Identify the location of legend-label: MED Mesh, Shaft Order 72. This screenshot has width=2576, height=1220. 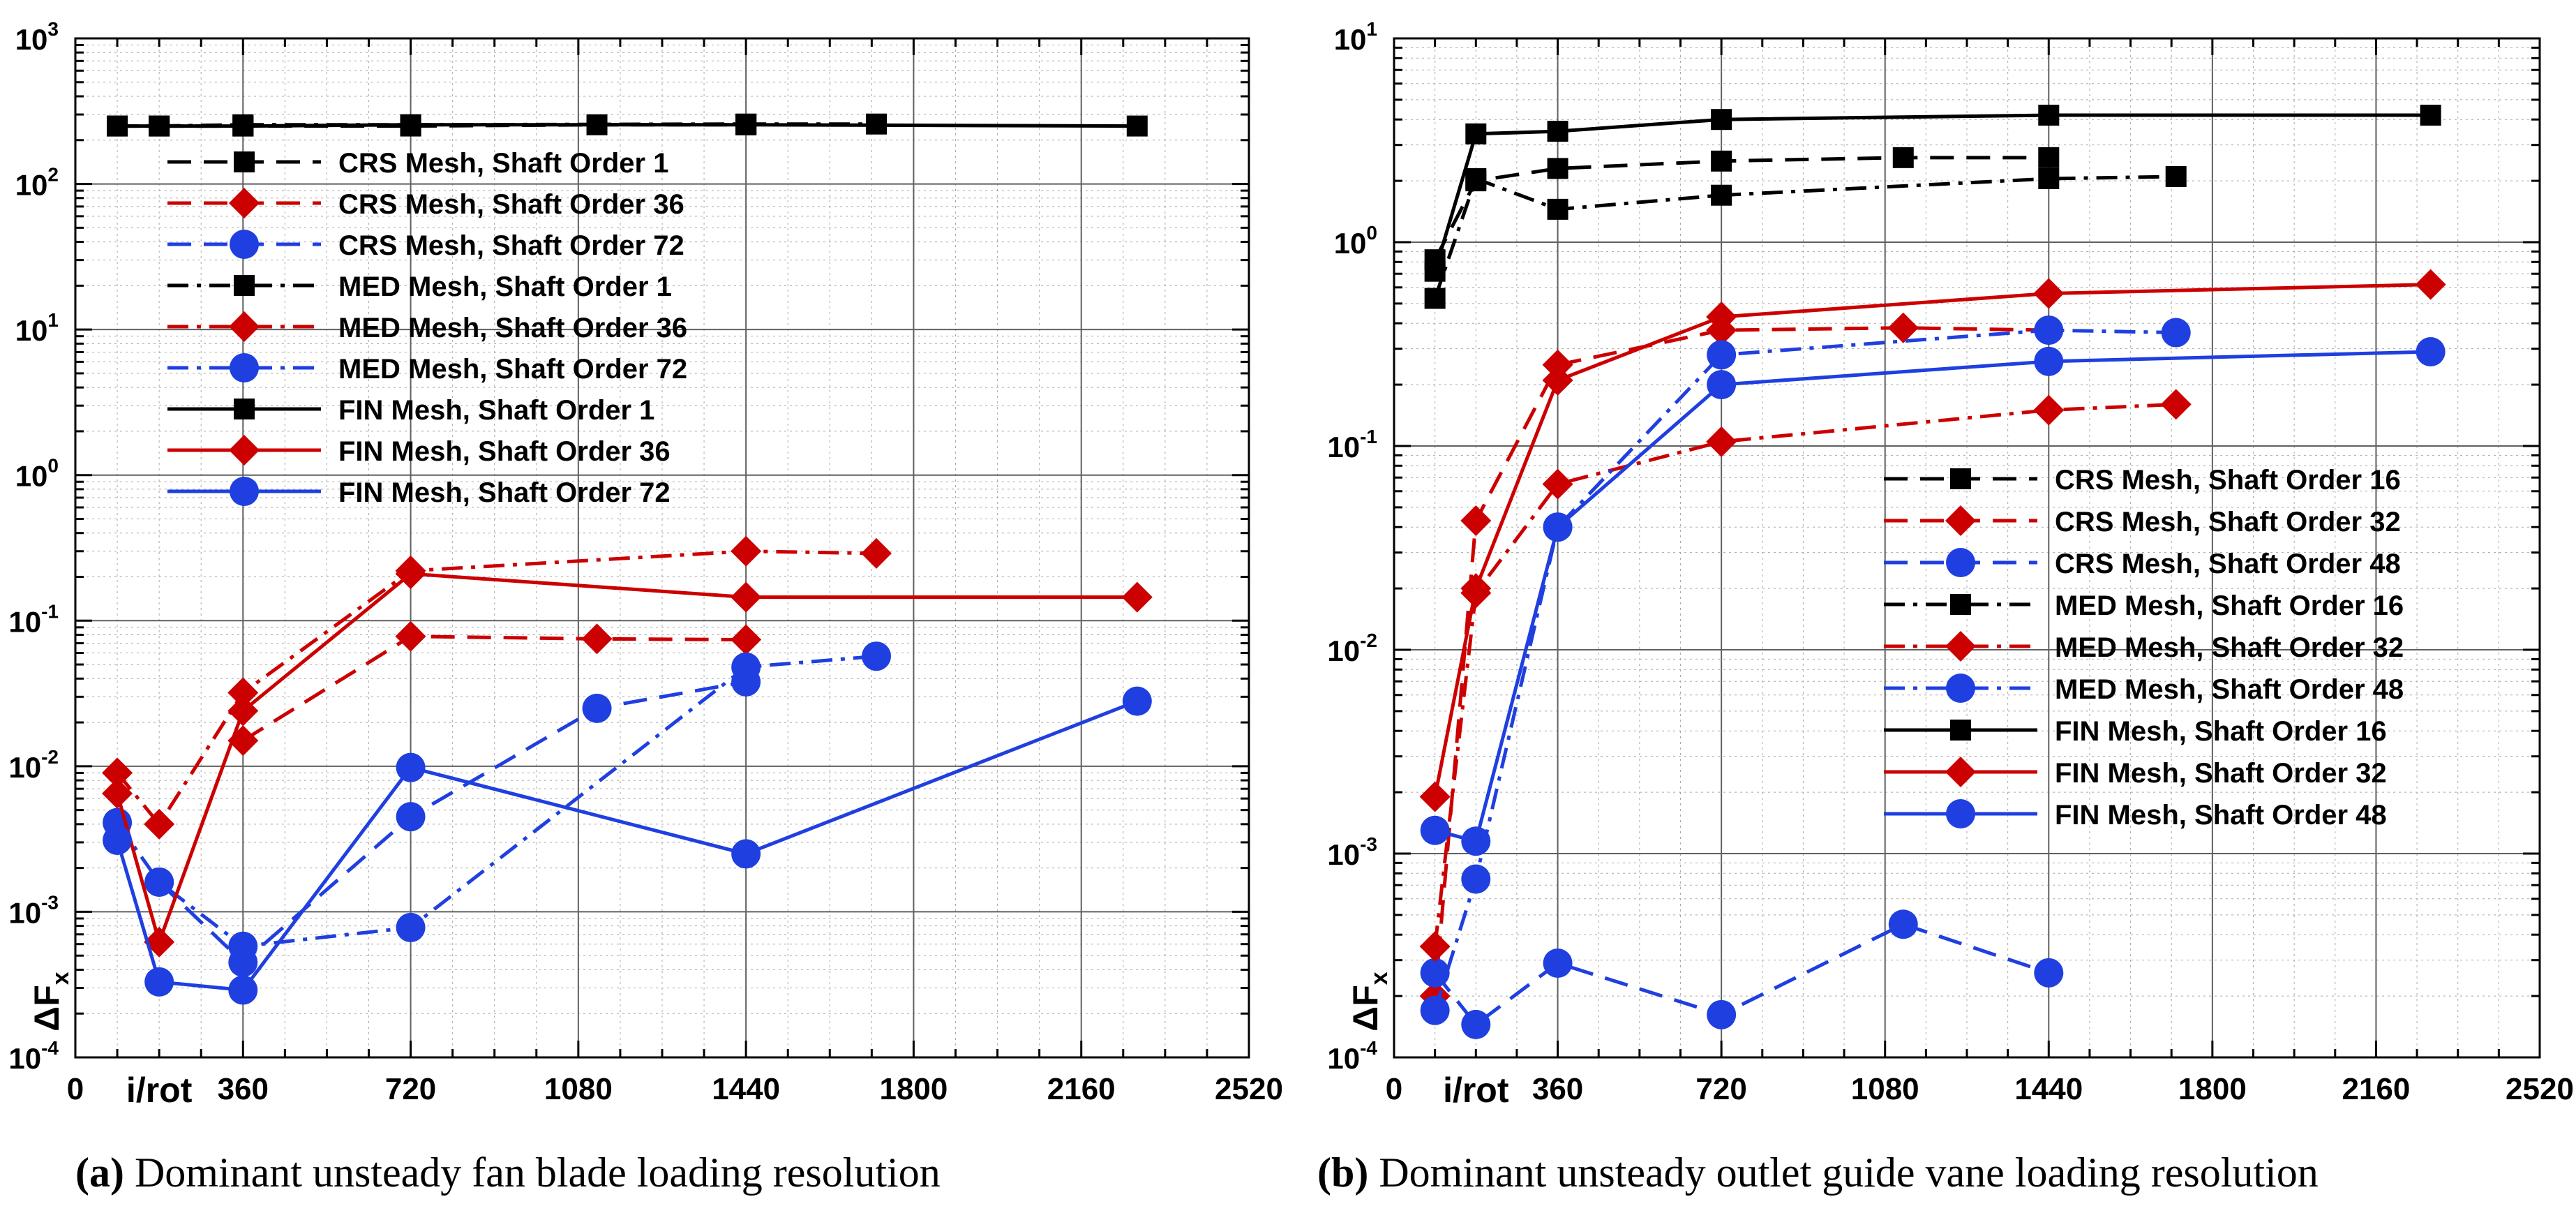
(512, 369).